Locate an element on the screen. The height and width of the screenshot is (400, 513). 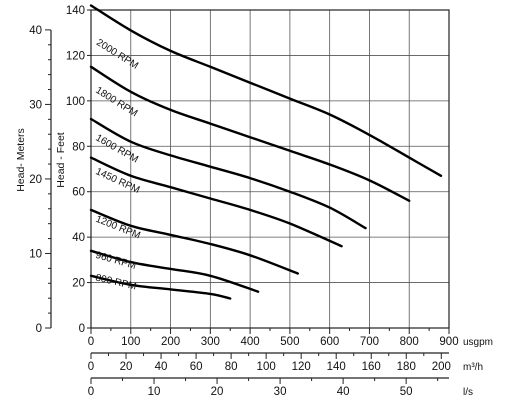
curve-1200-rpm is located at coordinates (194, 241).